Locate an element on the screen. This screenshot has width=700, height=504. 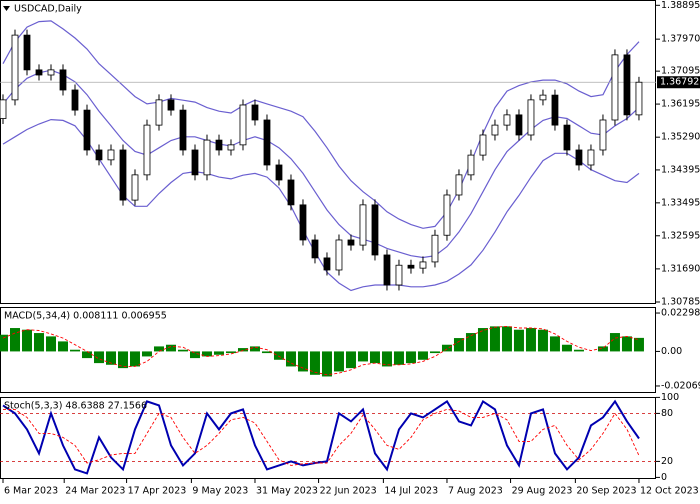
price-label: 1.36792 is located at coordinates (679, 82).